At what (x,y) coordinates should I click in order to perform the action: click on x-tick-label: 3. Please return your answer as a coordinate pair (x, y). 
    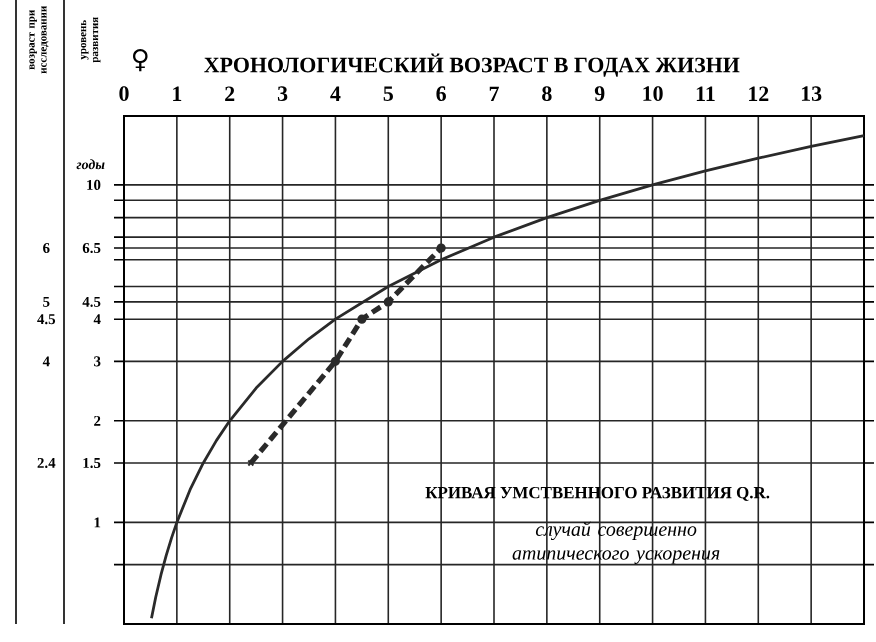
    Looking at the image, I should click on (282, 94).